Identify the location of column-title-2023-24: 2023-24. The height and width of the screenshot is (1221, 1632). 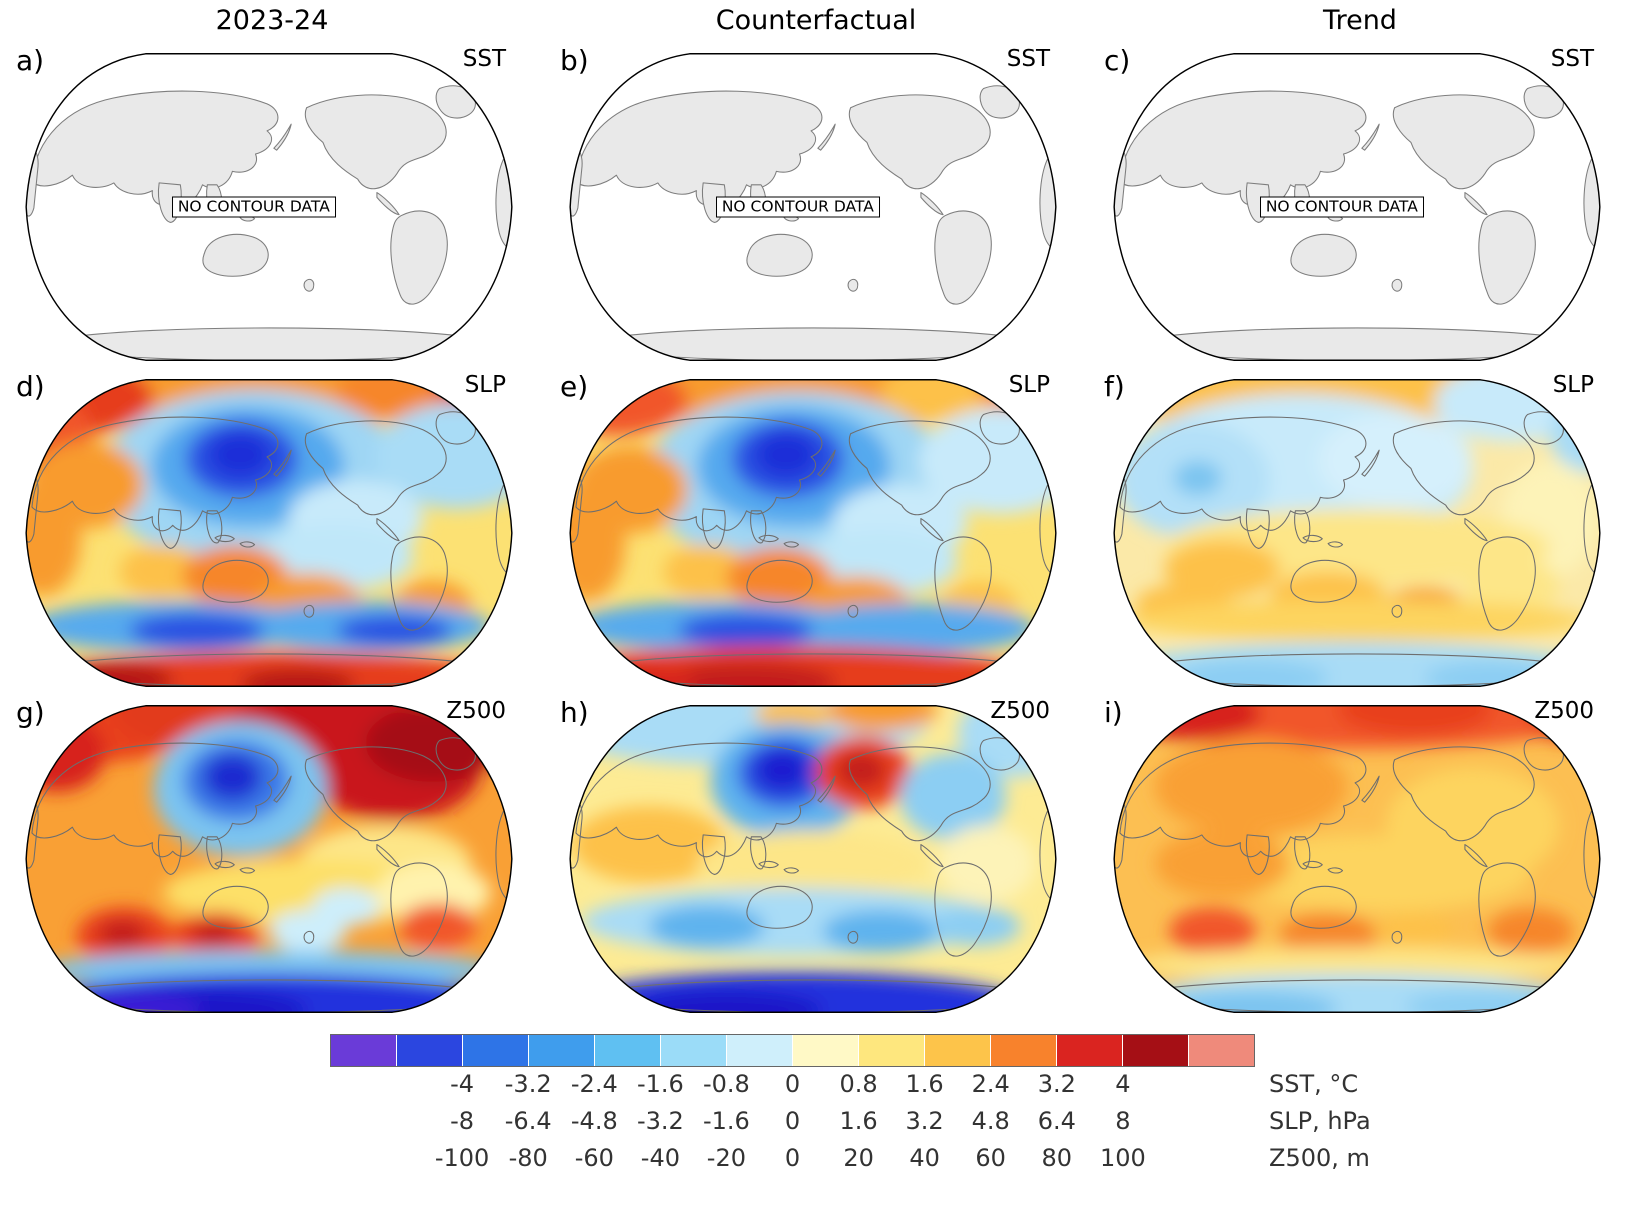
(272, 20).